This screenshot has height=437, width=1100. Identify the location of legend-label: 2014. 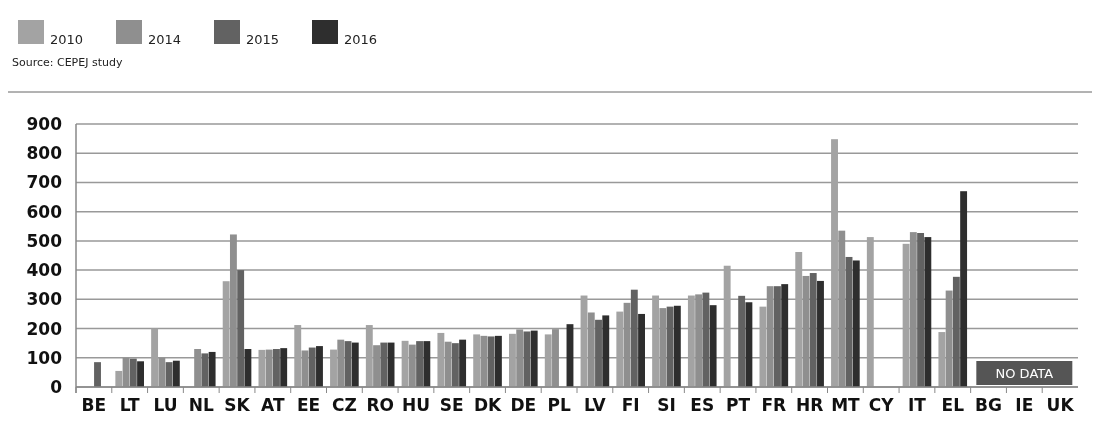
(165, 39).